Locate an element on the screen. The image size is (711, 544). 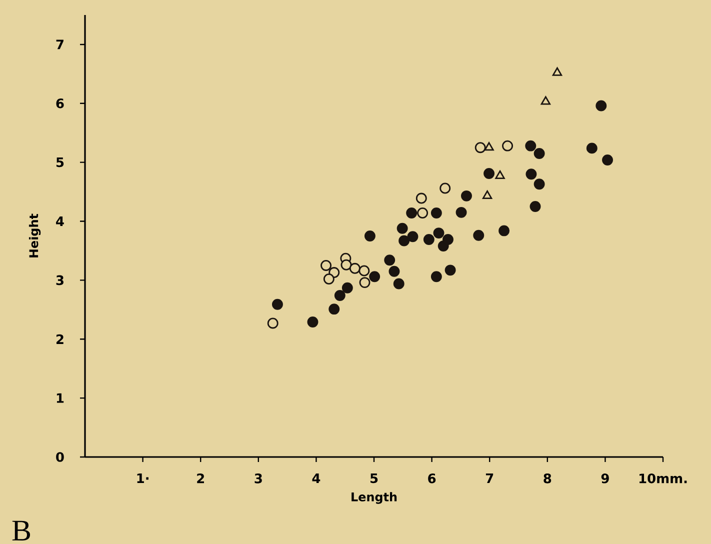
x-tick-label: 6 is located at coordinates (432, 479).